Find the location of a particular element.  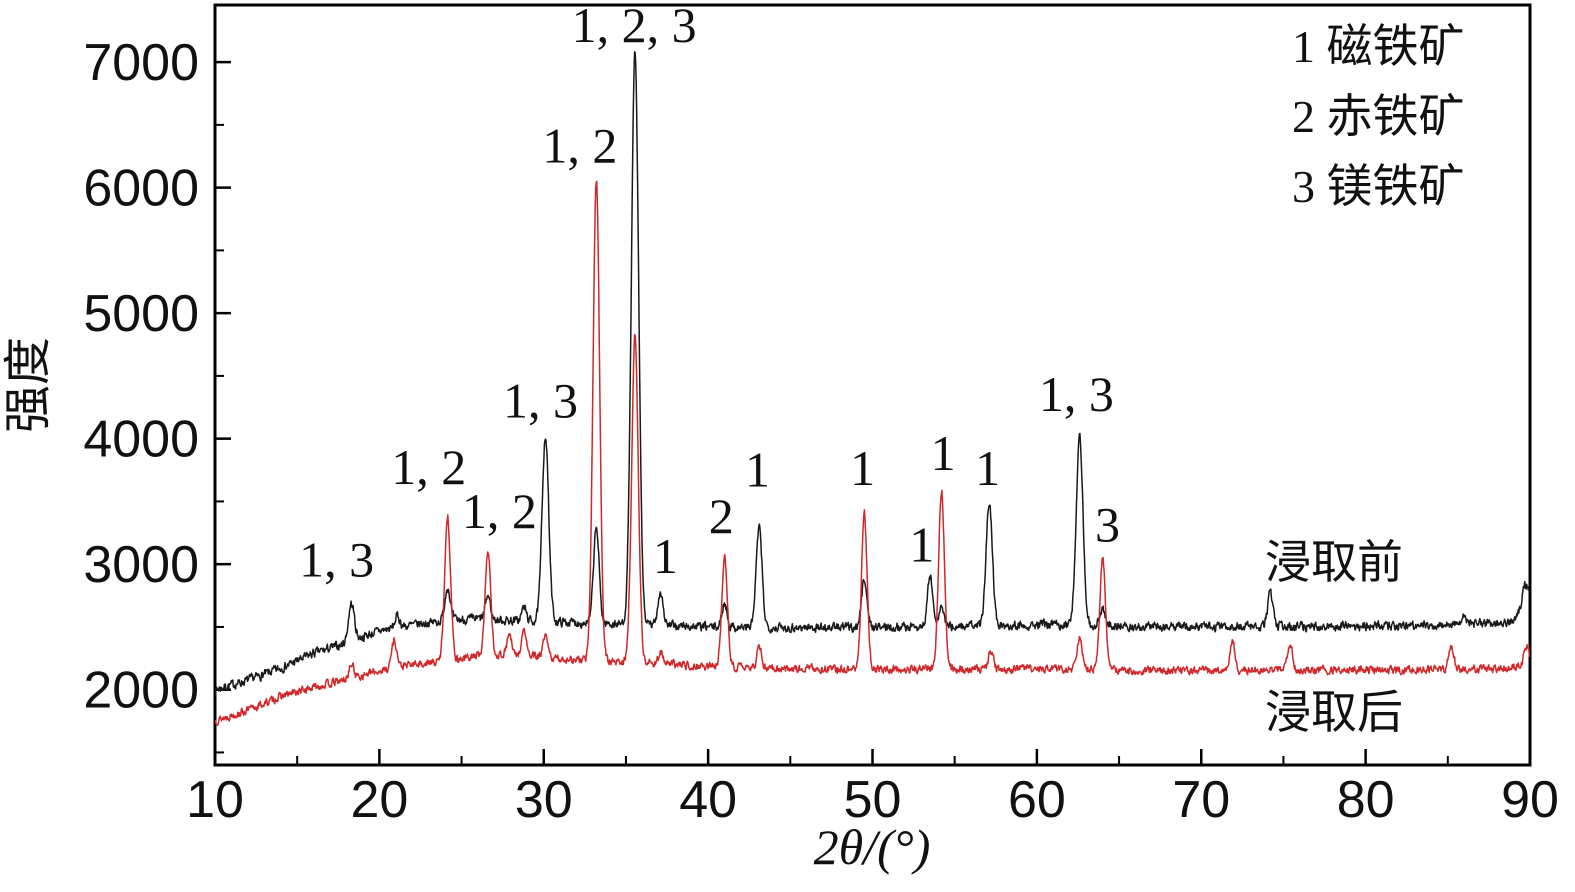

peak-annotation: 3 is located at coordinates (1107, 525).